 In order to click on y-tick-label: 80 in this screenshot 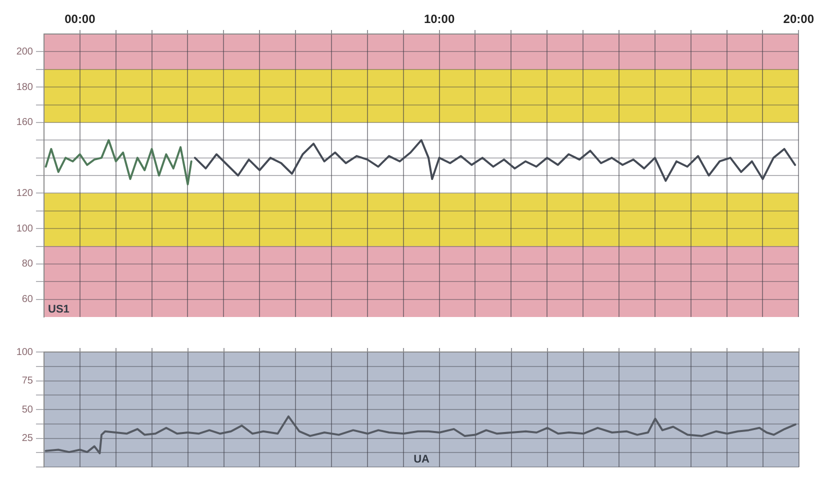, I will do `click(28, 264)`.